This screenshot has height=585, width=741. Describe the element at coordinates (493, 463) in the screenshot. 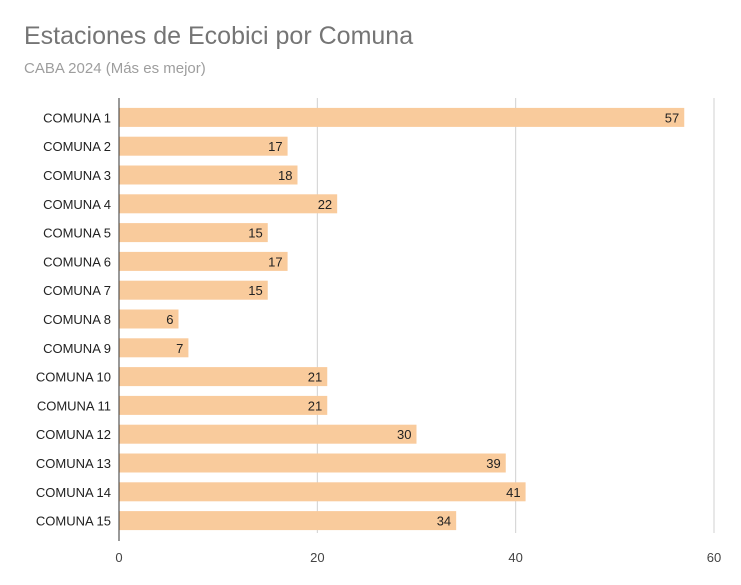

I see `data-label: 39` at that location.